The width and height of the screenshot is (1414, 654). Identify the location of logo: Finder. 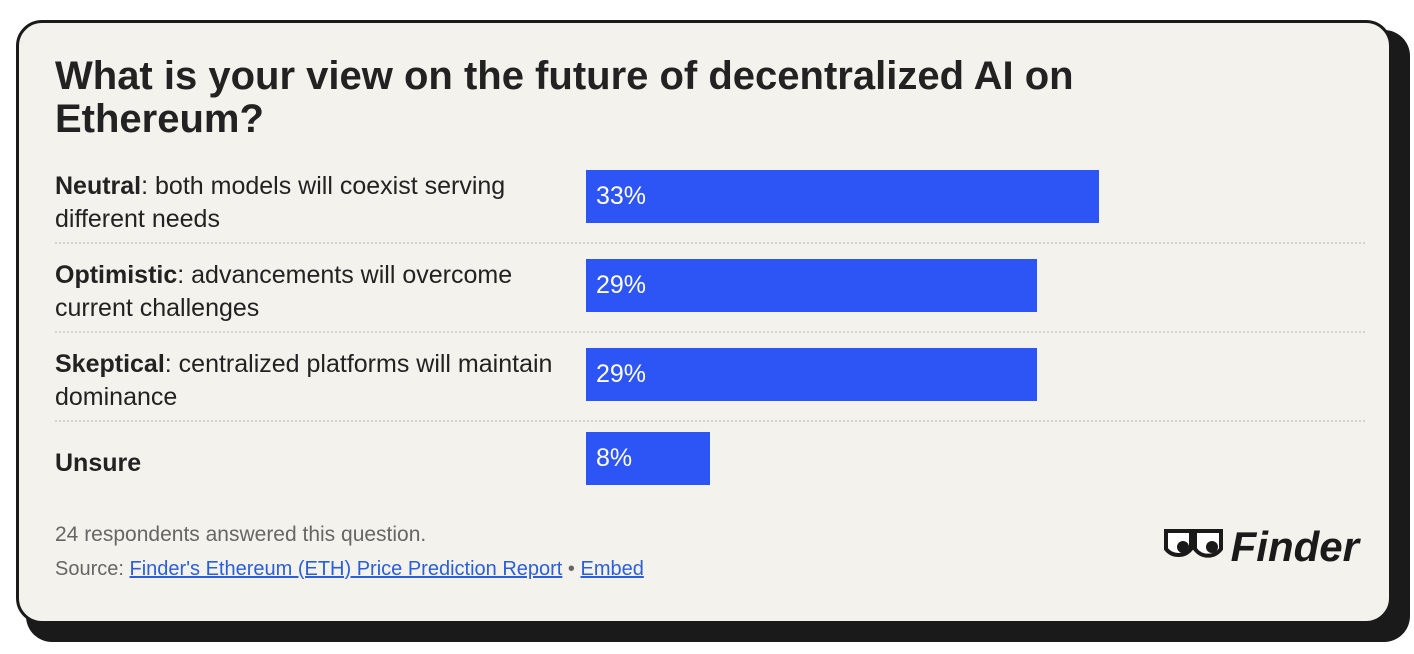
(1261, 547).